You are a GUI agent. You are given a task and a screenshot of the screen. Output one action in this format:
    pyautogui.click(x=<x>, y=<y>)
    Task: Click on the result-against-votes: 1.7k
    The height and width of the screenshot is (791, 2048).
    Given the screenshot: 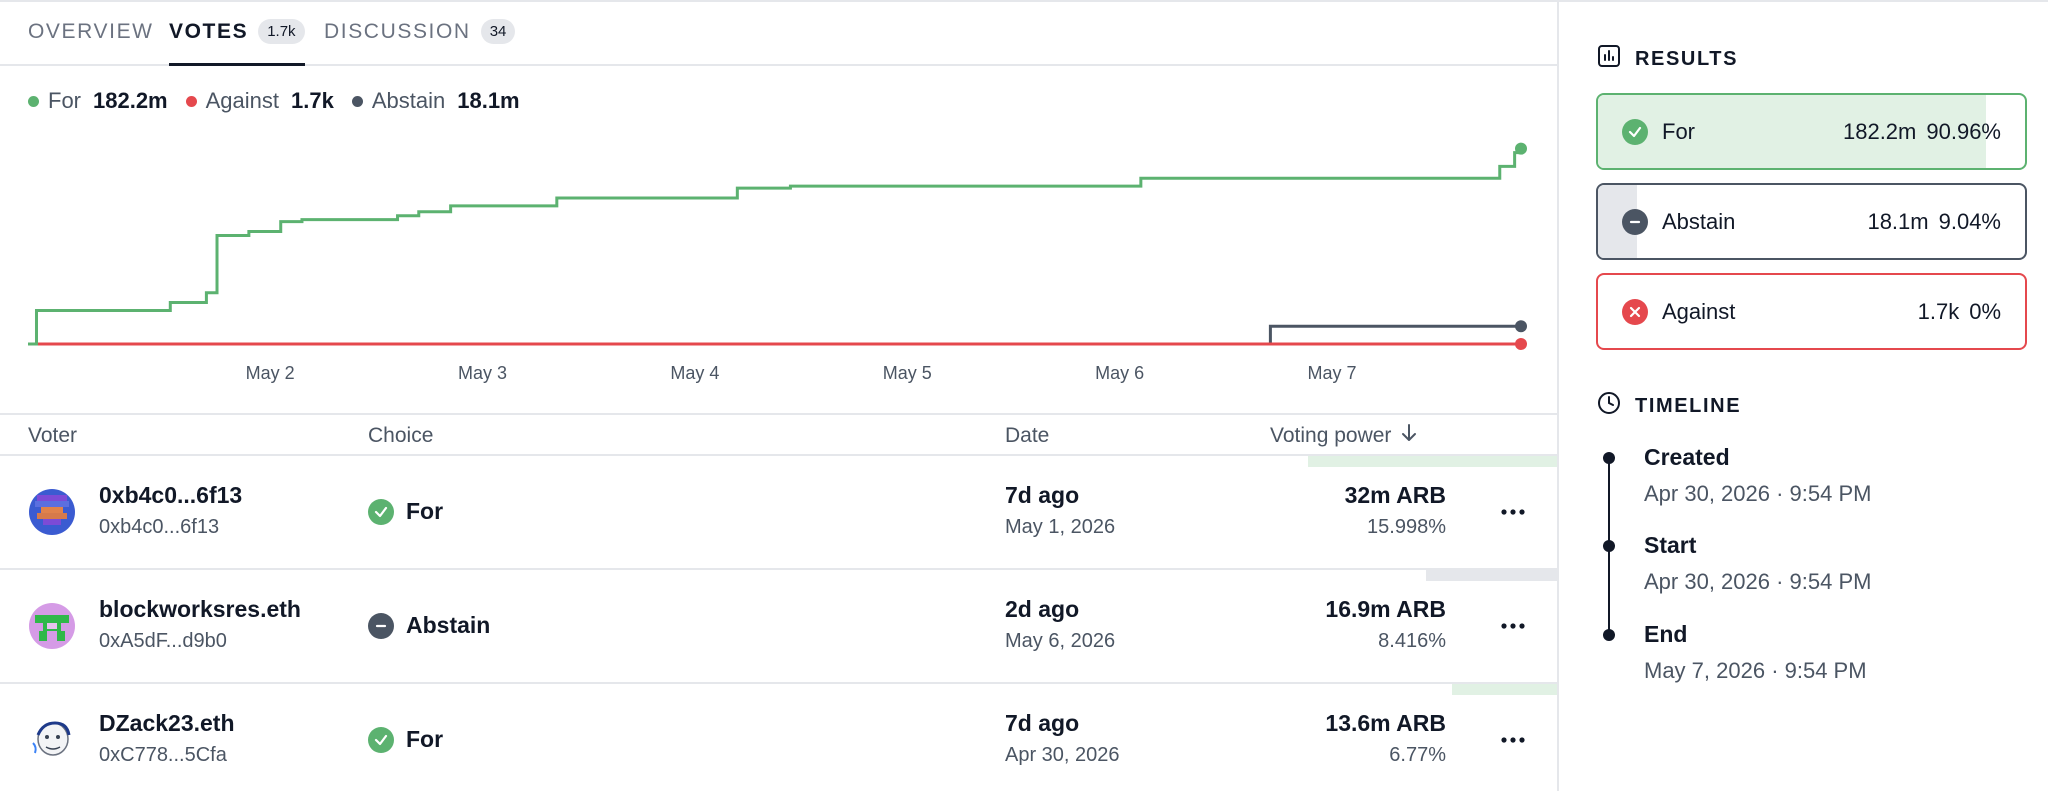 What is the action you would take?
    pyautogui.click(x=1938, y=311)
    